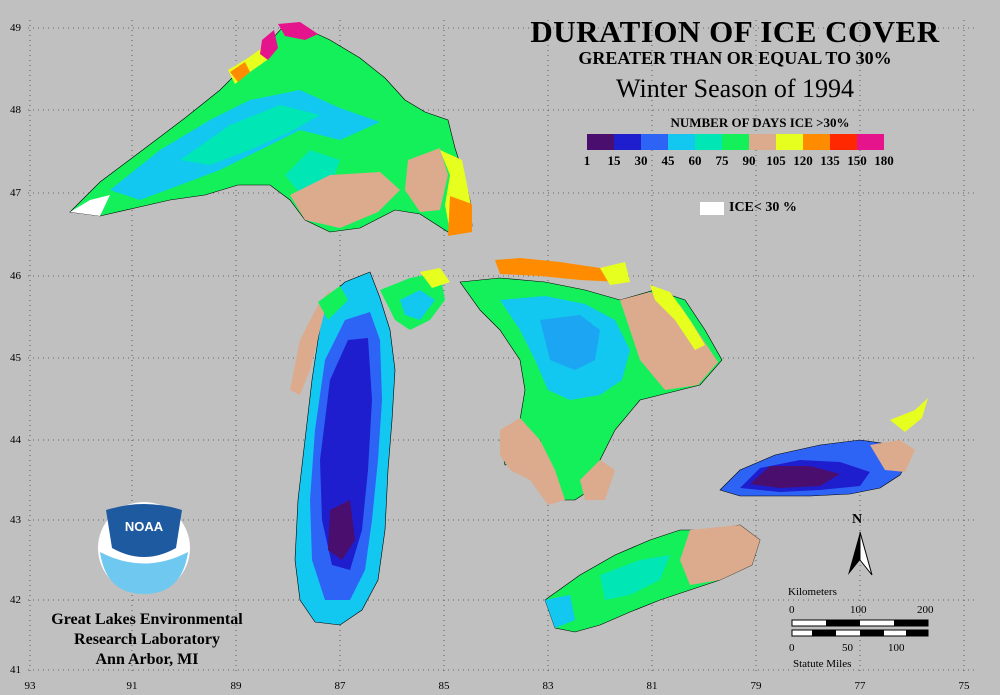 The width and height of the screenshot is (1000, 695). I want to click on lon-label: 91, so click(132, 686).